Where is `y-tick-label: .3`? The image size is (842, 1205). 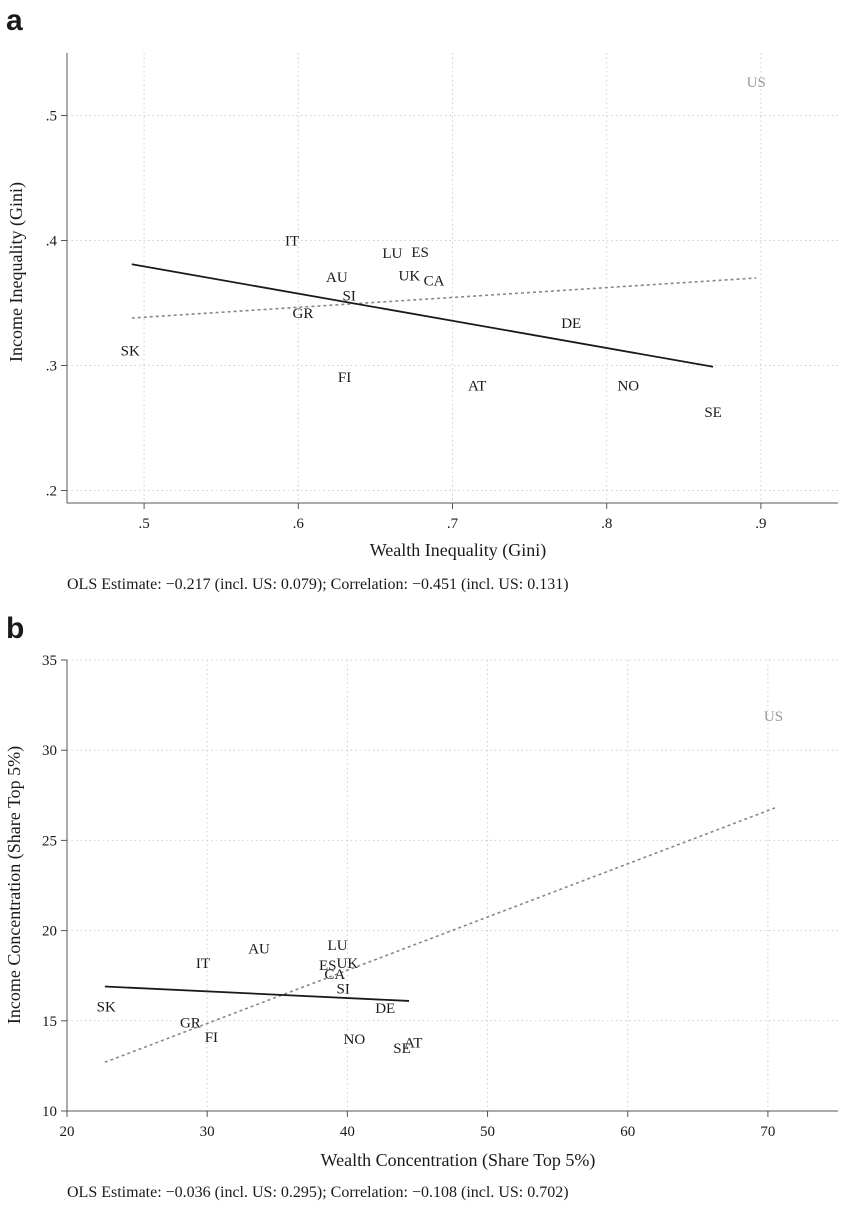
y-tick-label: .3 is located at coordinates (51, 367).